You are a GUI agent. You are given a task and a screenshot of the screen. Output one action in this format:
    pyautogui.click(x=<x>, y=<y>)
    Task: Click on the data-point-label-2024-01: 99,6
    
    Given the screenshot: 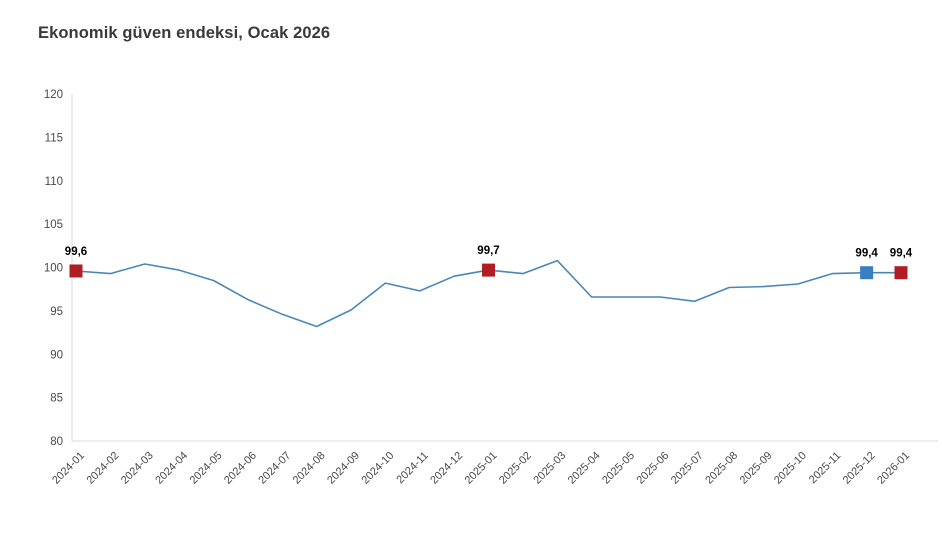 What is the action you would take?
    pyautogui.click(x=76, y=252)
    